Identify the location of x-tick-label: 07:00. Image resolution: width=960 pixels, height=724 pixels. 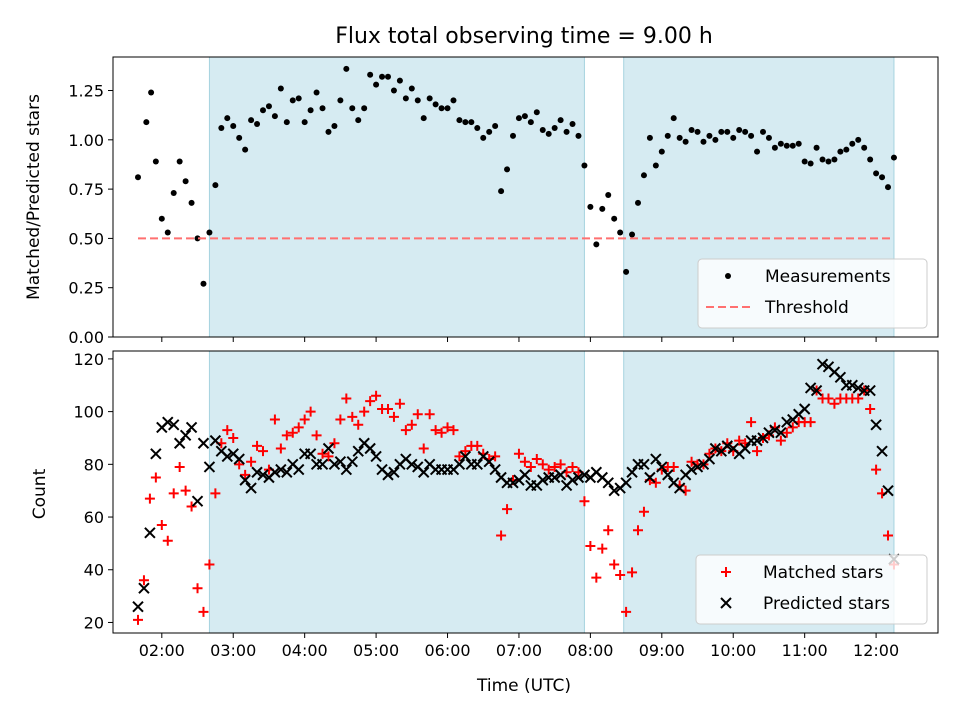
(519, 650).